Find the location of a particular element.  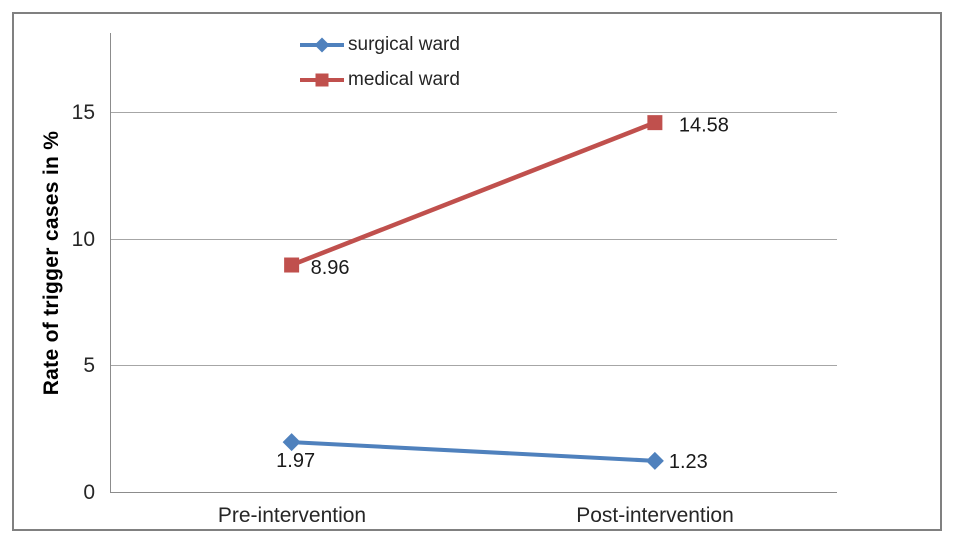

y-tick-label-5: 5 is located at coordinates (89, 365).